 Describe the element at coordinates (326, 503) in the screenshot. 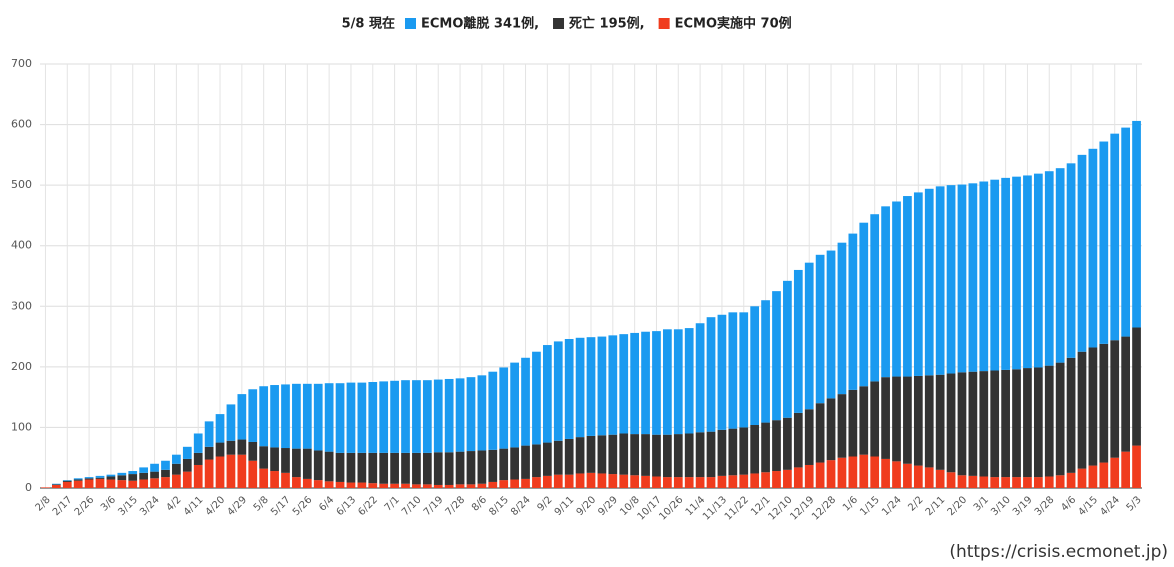

I see `x-tick-label: 6/4` at that location.